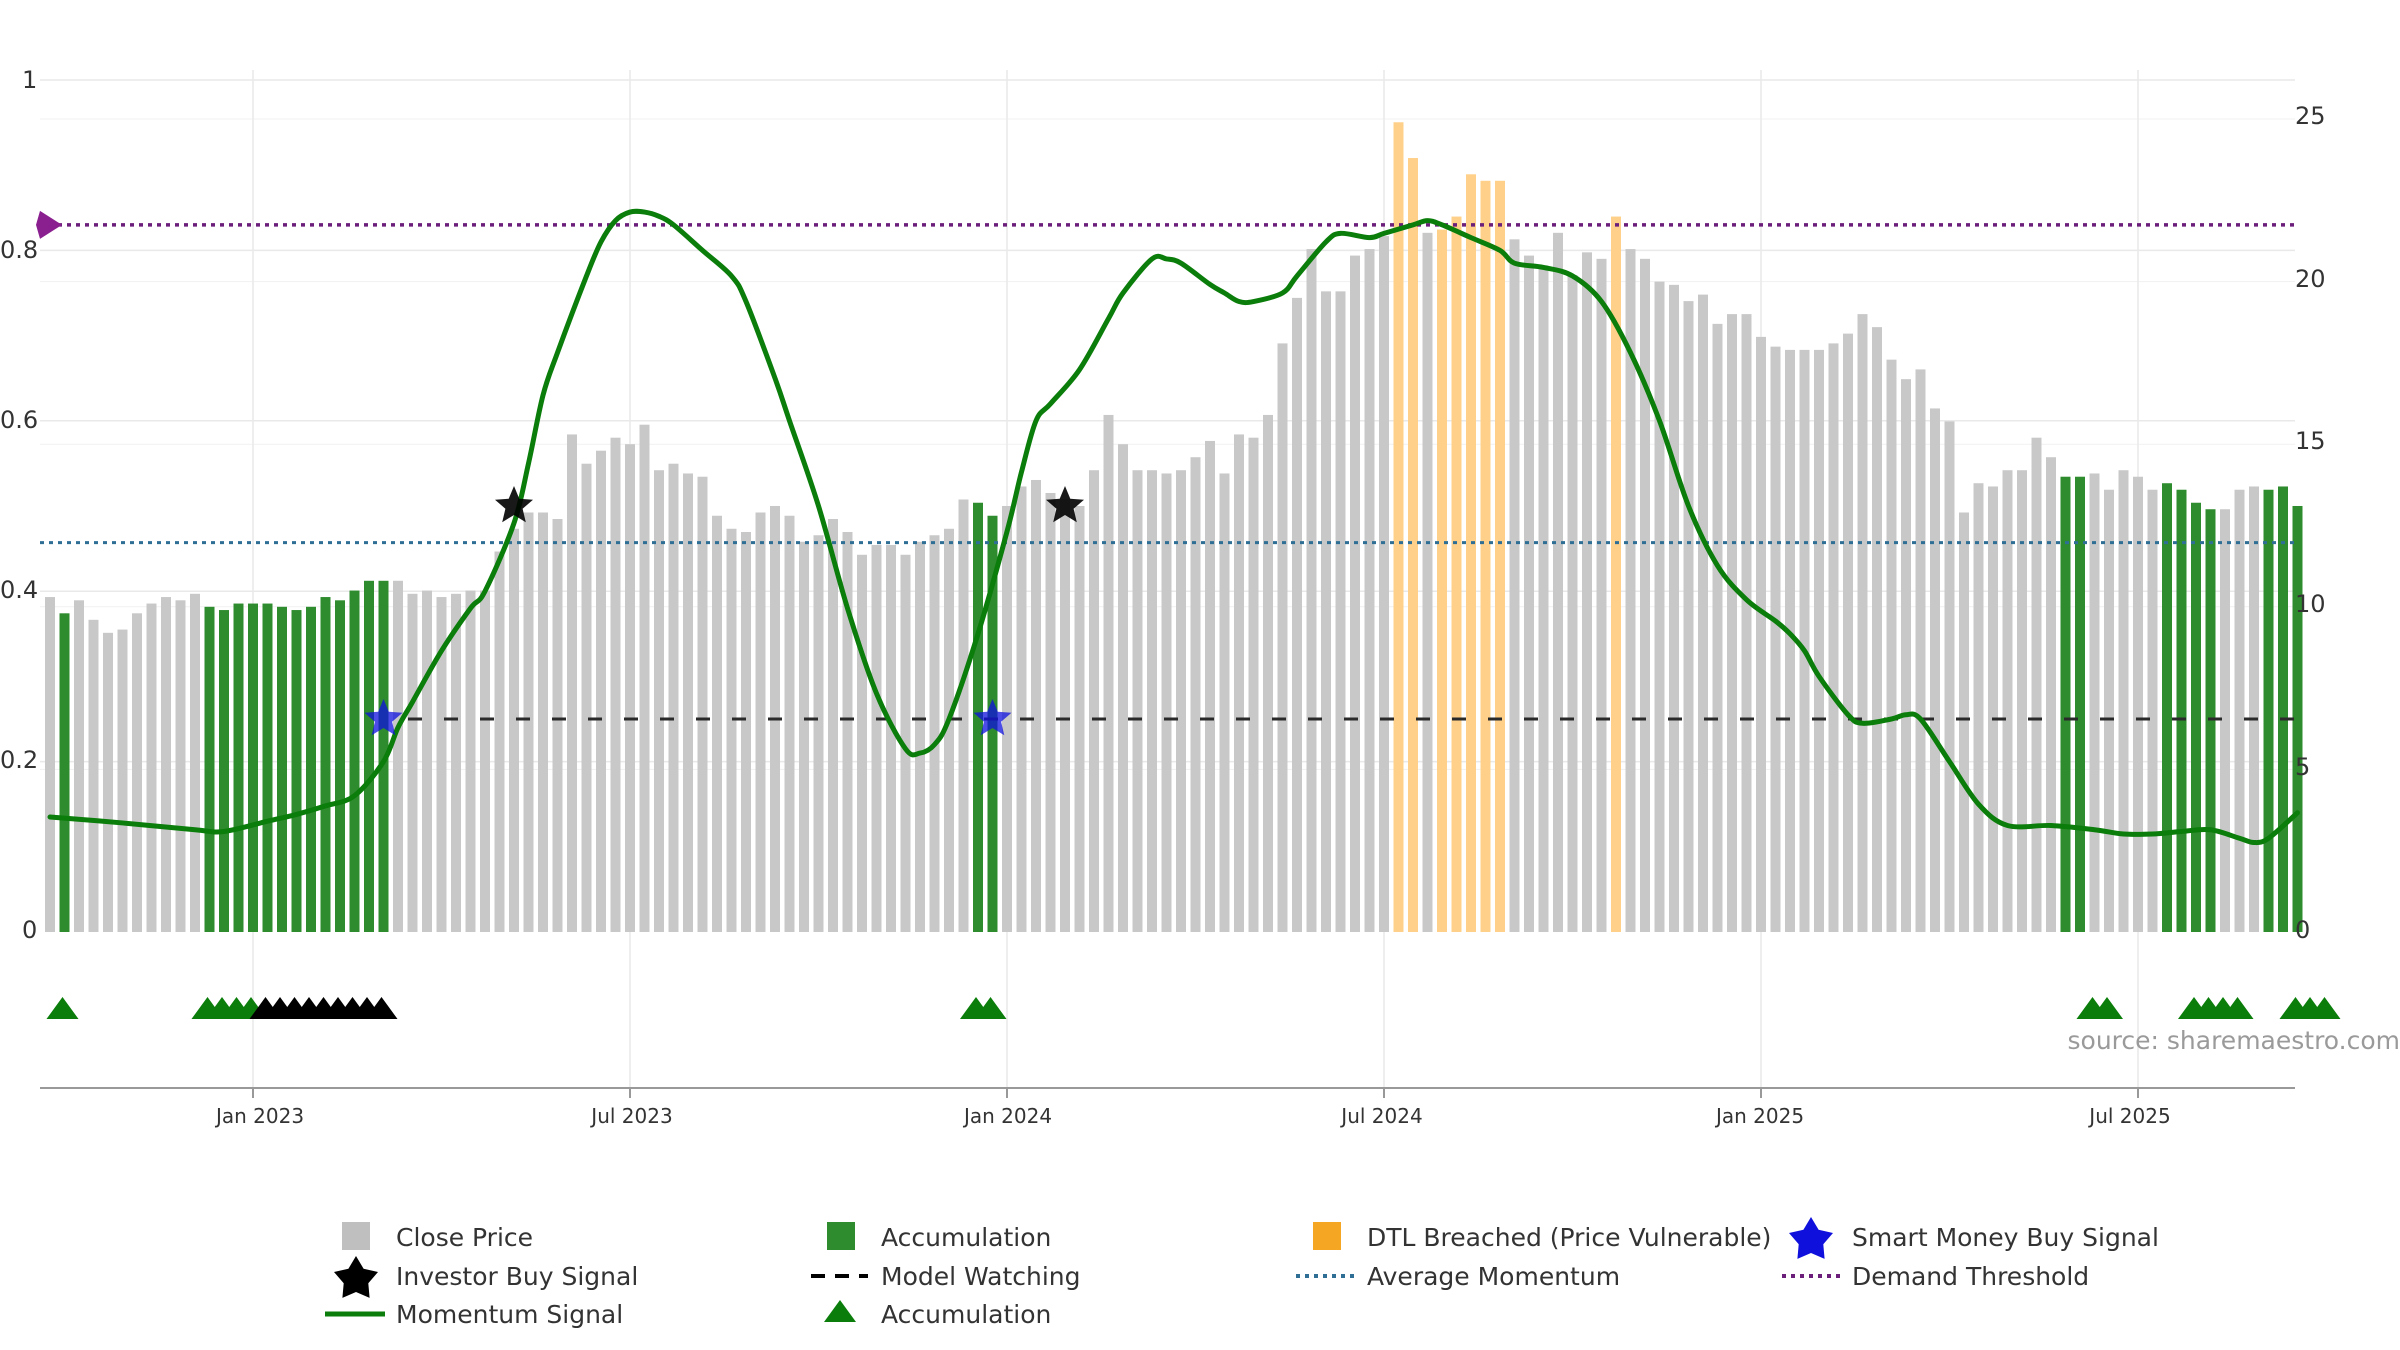 The width and height of the screenshot is (2400, 1350). Describe the element at coordinates (1970, 1276) in the screenshot. I see `legend-label: Demand Threshold` at that location.